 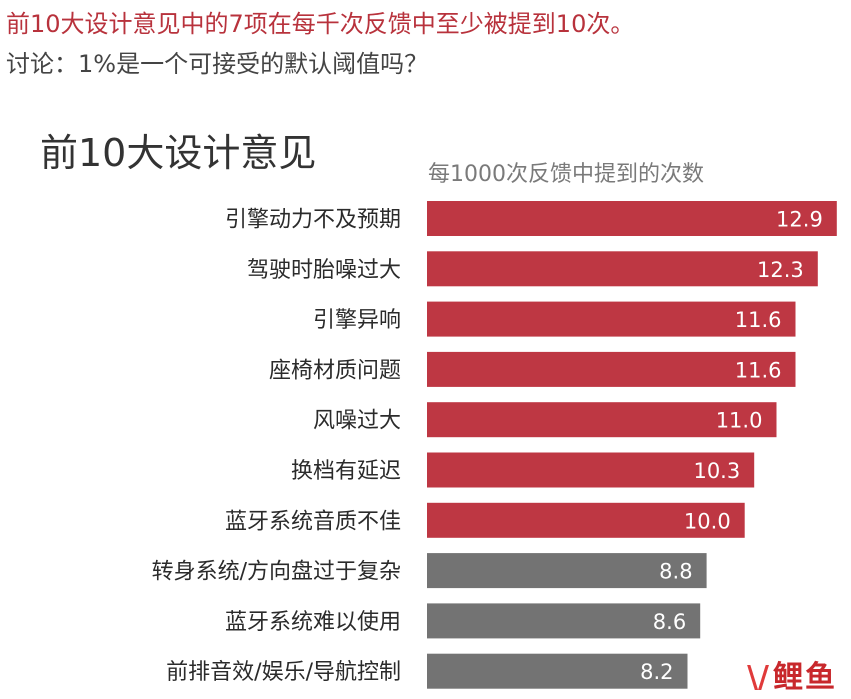 What do you see at coordinates (357, 421) in the screenshot?
I see `category-label: 风噪过大` at bounding box center [357, 421].